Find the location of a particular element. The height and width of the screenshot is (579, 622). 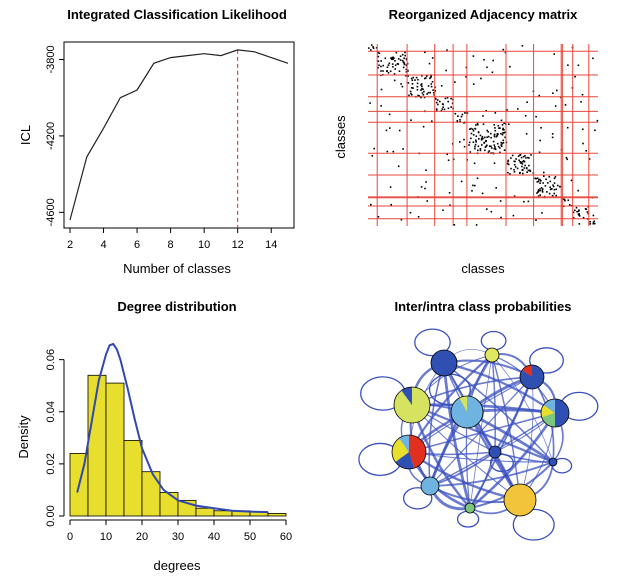

adjacency-y-label: classes is located at coordinates (340, 137).